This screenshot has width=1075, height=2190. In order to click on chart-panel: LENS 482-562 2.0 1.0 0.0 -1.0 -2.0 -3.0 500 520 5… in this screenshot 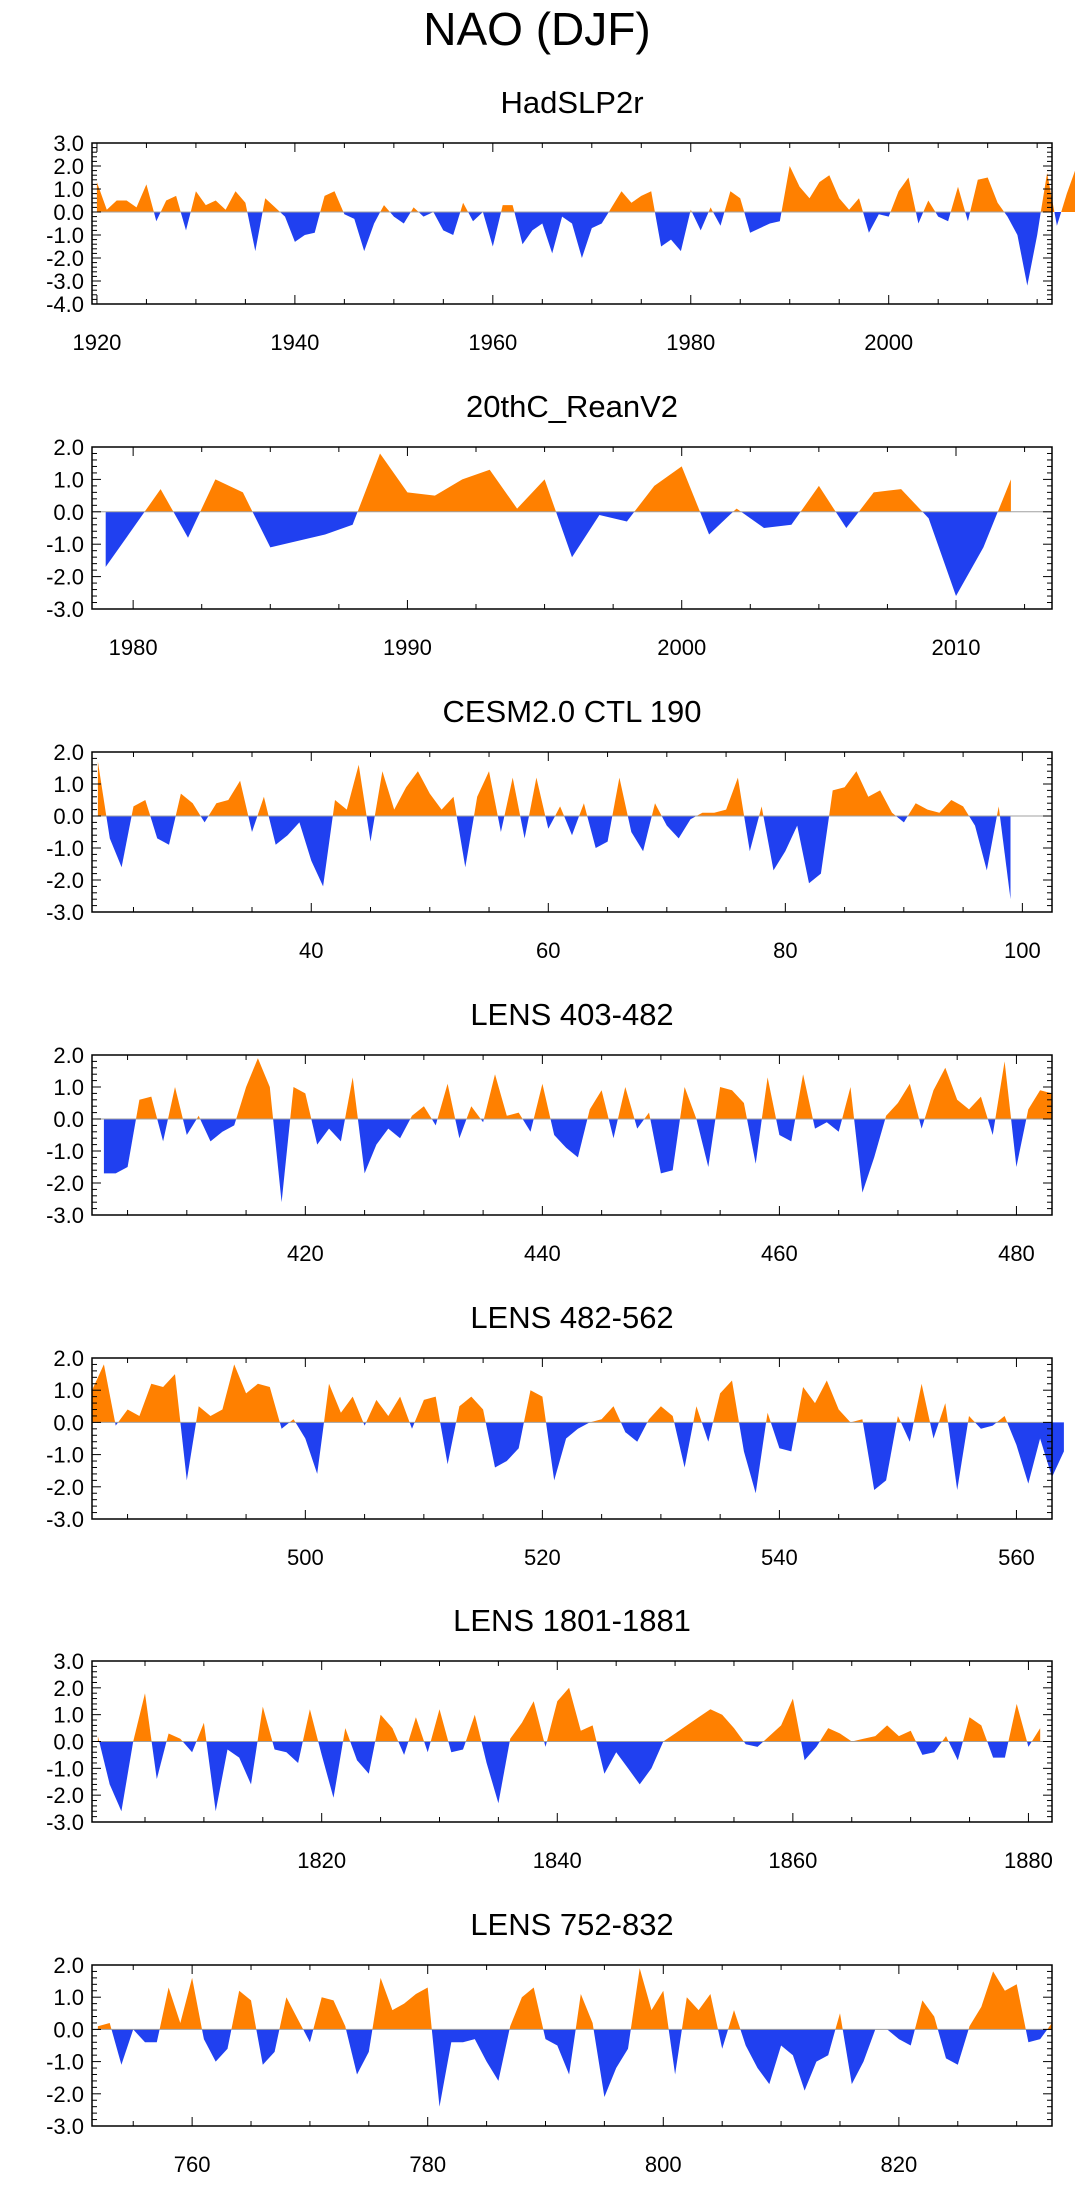, I will do `click(555, 1435)`.